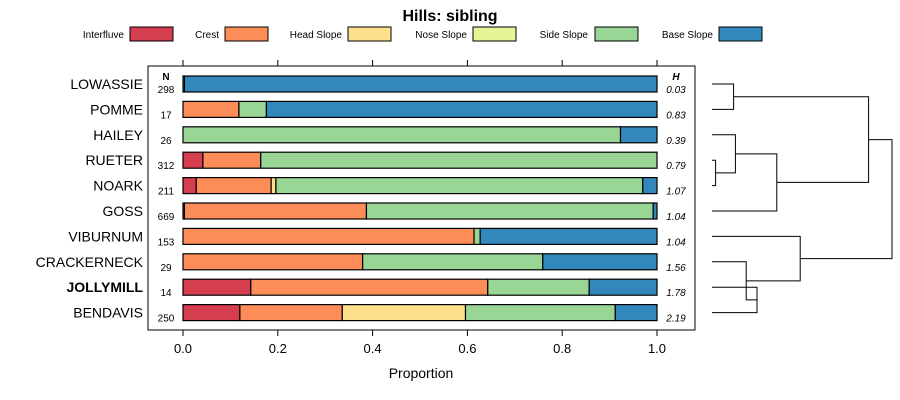 The width and height of the screenshot is (900, 400). What do you see at coordinates (373, 348) in the screenshot?
I see `x-tick-label: 0.4` at bounding box center [373, 348].